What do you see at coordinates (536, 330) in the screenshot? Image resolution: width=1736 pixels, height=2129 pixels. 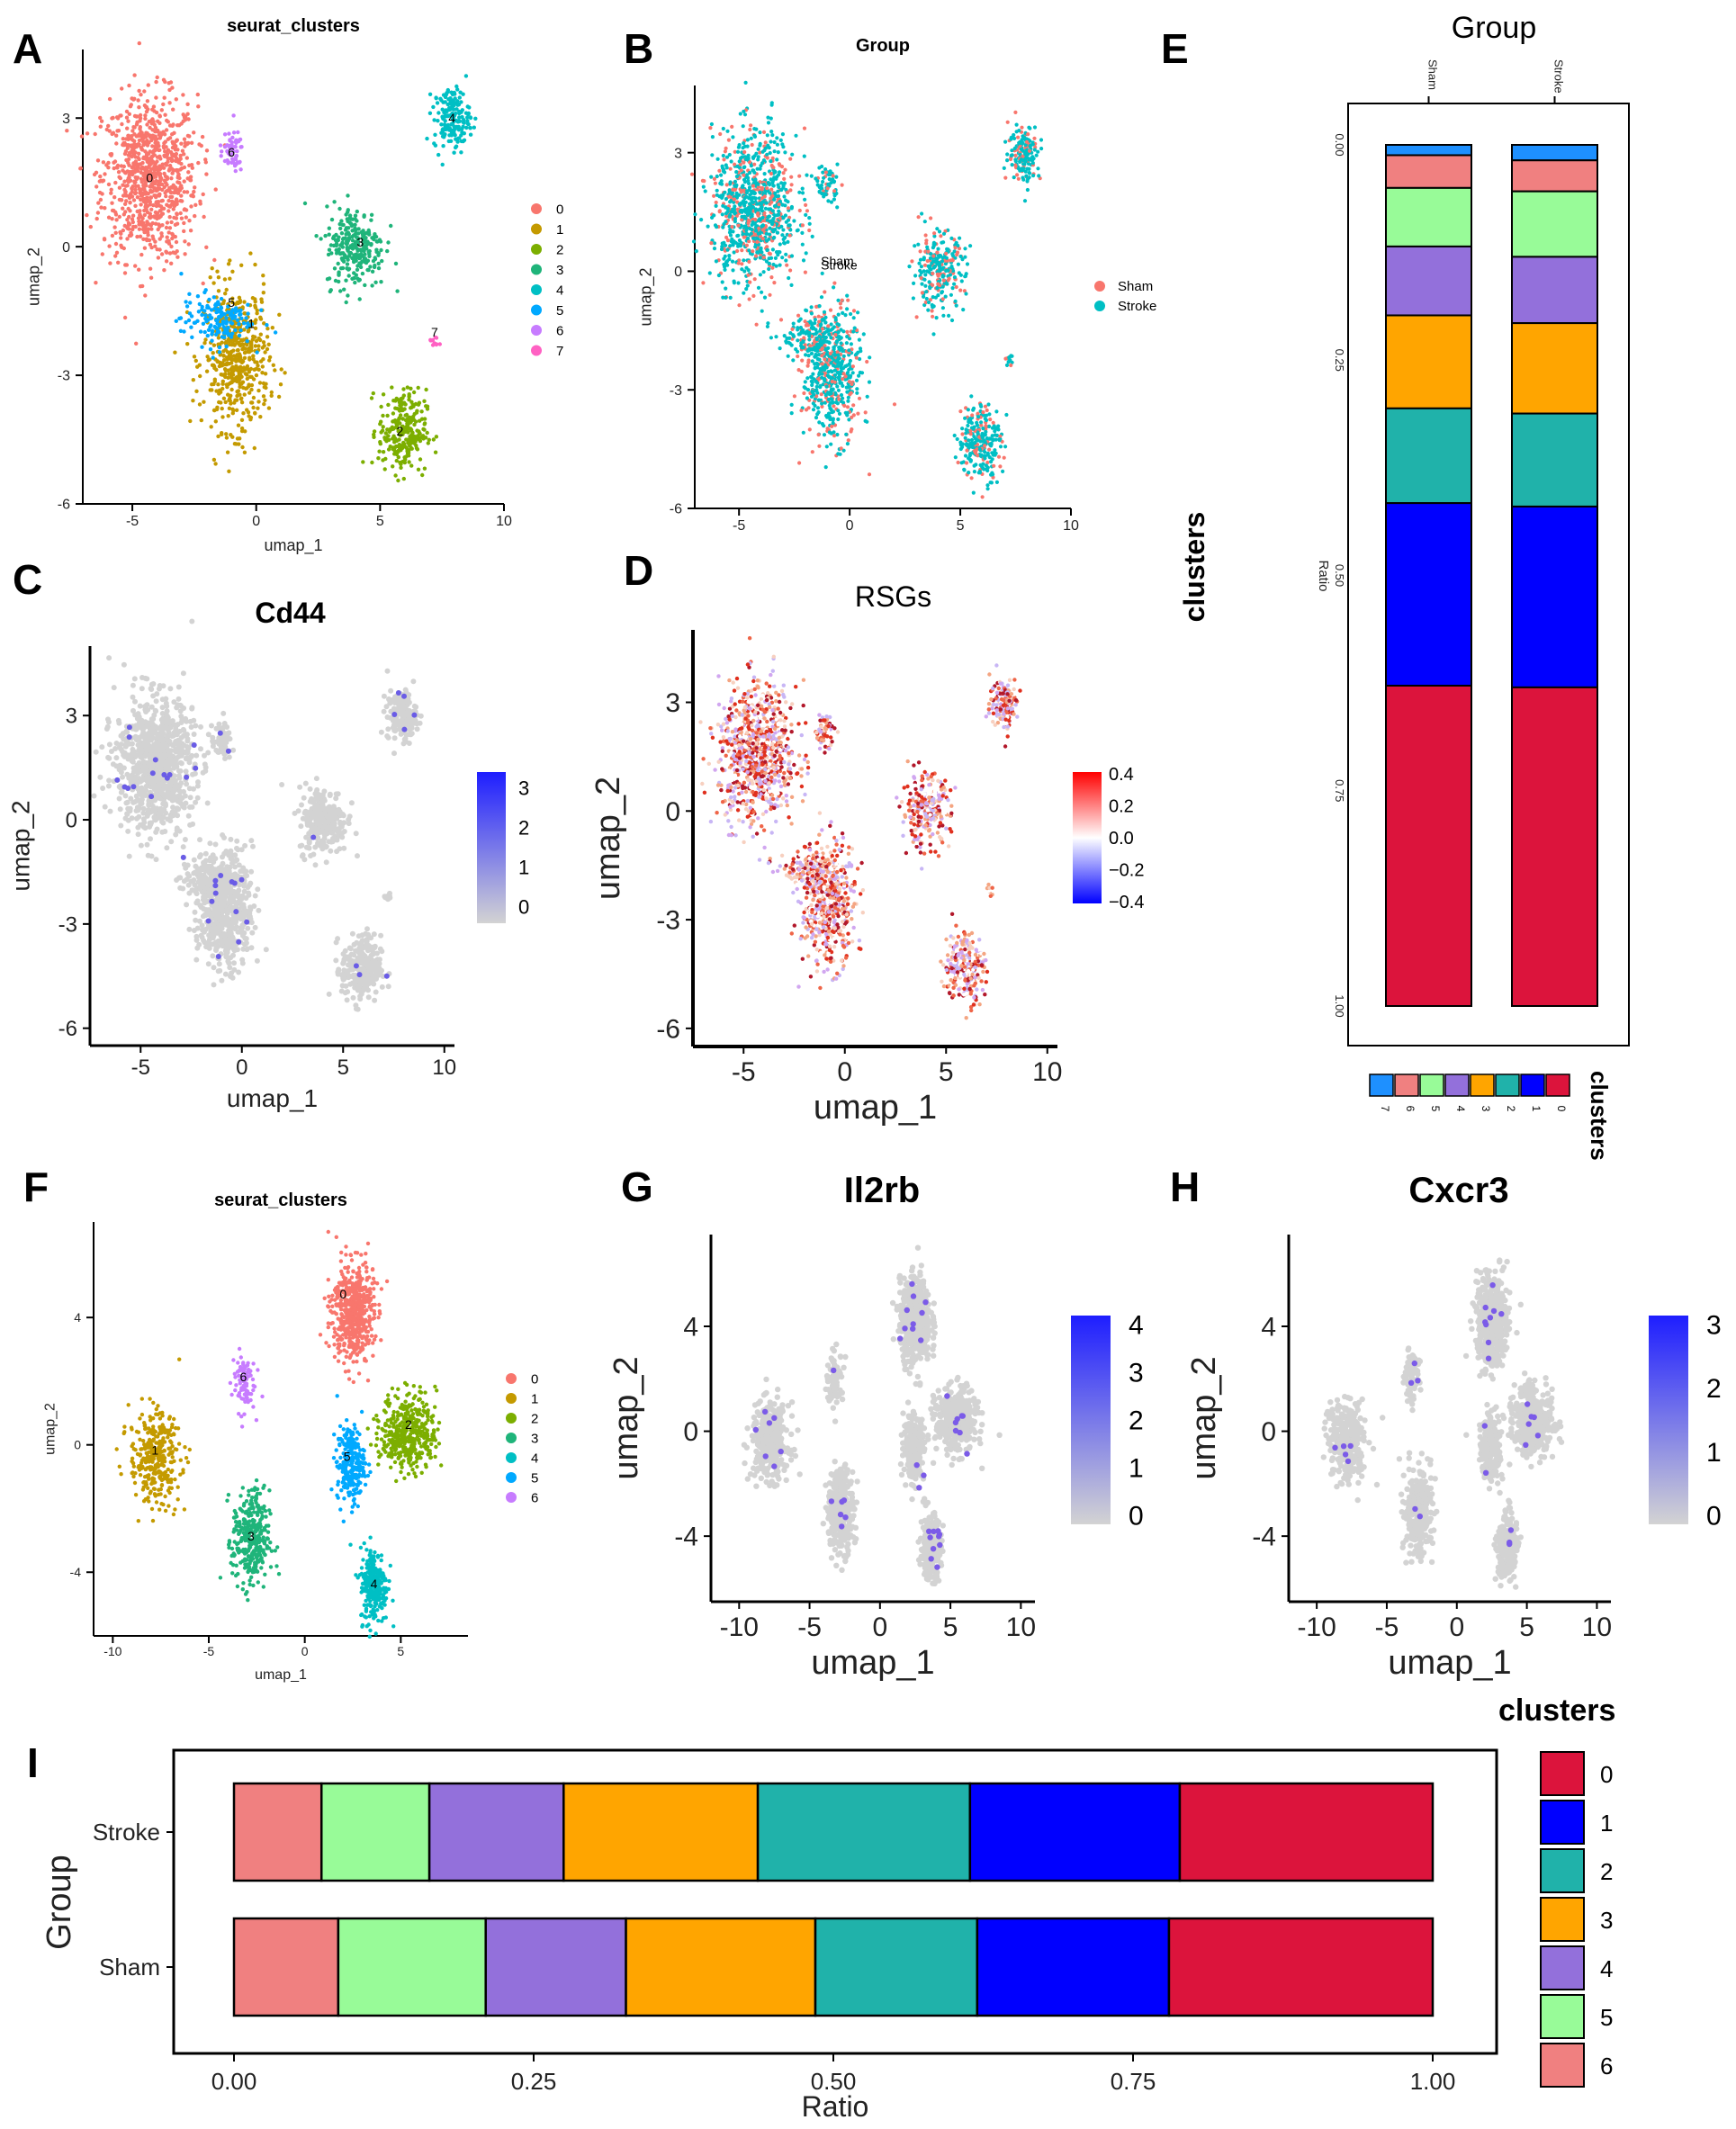 I see `legend-key` at bounding box center [536, 330].